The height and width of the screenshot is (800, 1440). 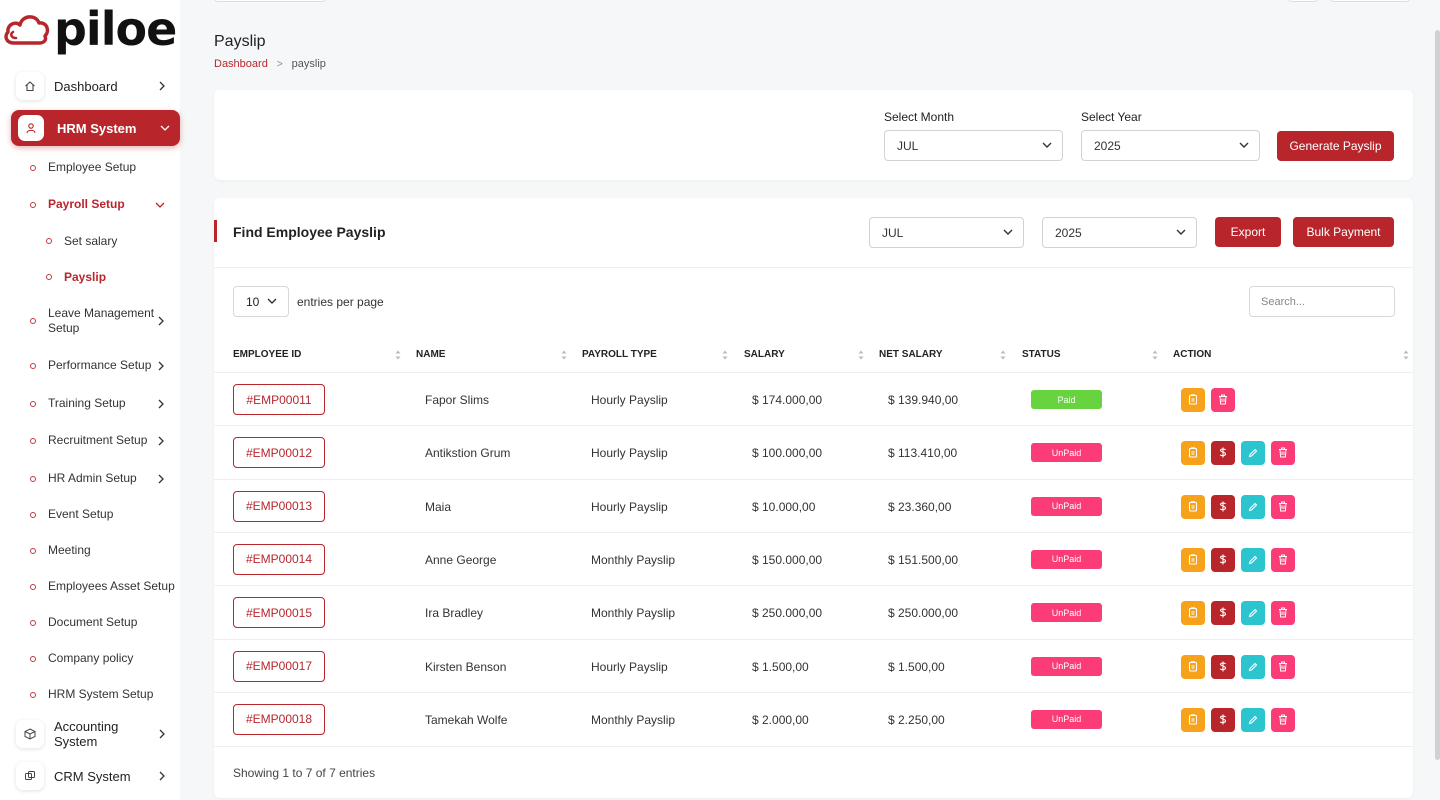 I want to click on nav-payslip: Payslip, so click(x=76, y=277).